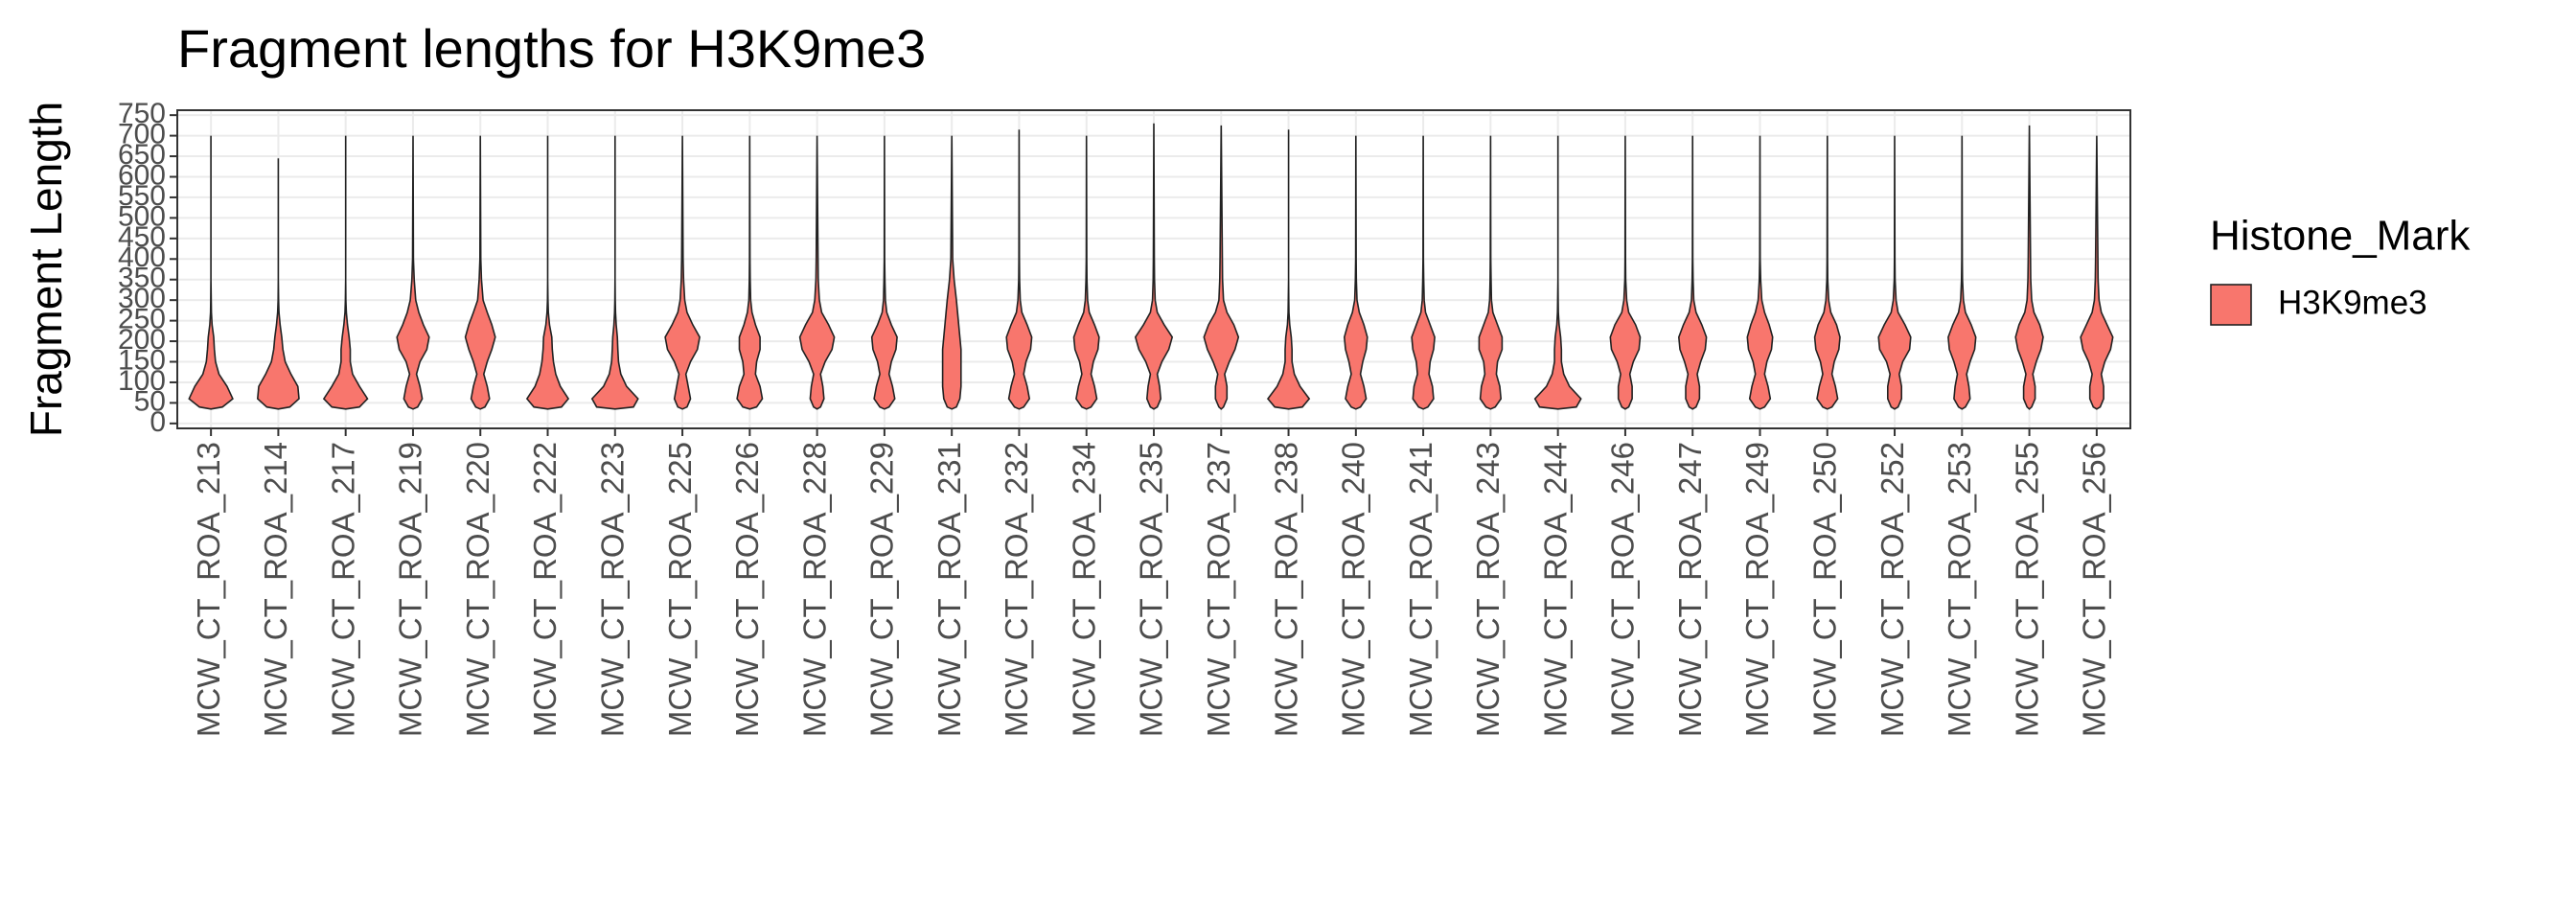  What do you see at coordinates (142, 319) in the screenshot?
I see `y-tick-label: 250` at bounding box center [142, 319].